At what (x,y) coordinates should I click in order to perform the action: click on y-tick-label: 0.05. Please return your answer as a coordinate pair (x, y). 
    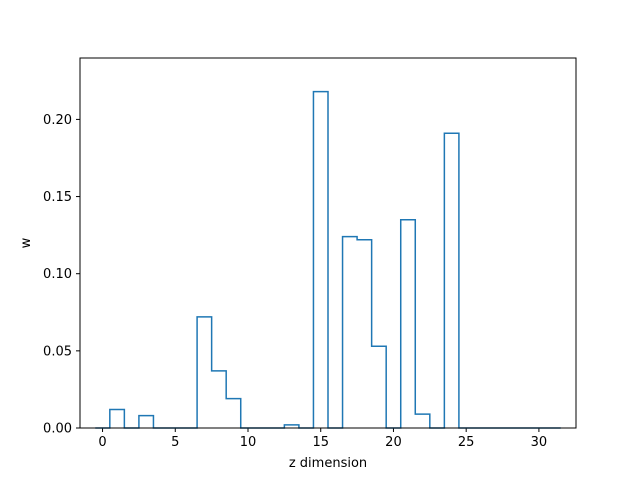
    Looking at the image, I should click on (57, 351).